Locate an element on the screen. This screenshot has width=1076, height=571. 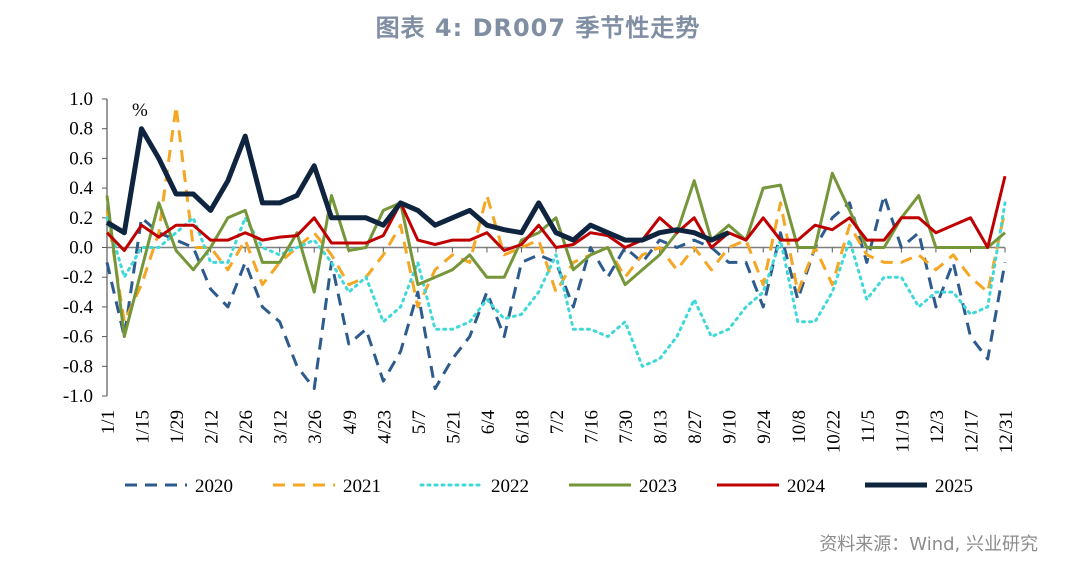
y-tick-label: -1.0 is located at coordinates (78, 396).